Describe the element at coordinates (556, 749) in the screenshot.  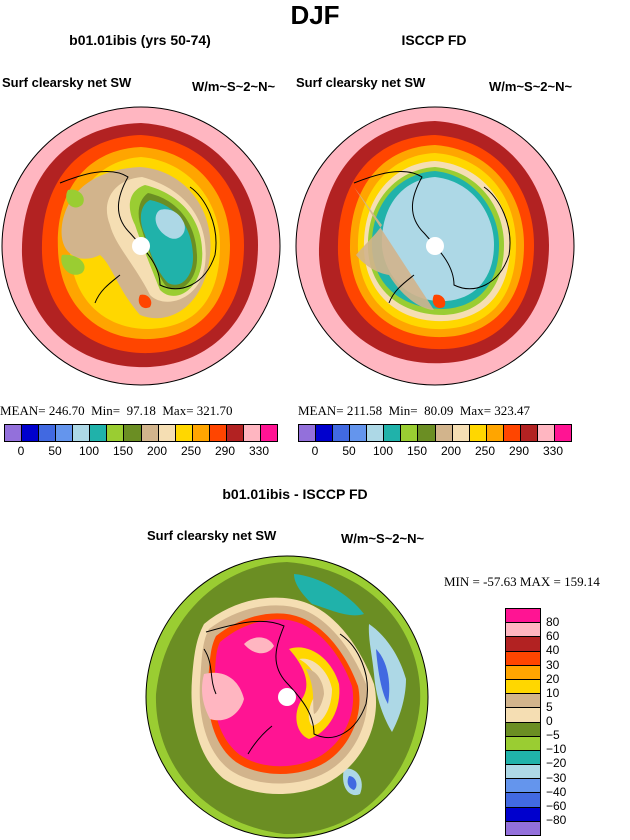
I see `diff-colorbar-tick-label: −10` at that location.